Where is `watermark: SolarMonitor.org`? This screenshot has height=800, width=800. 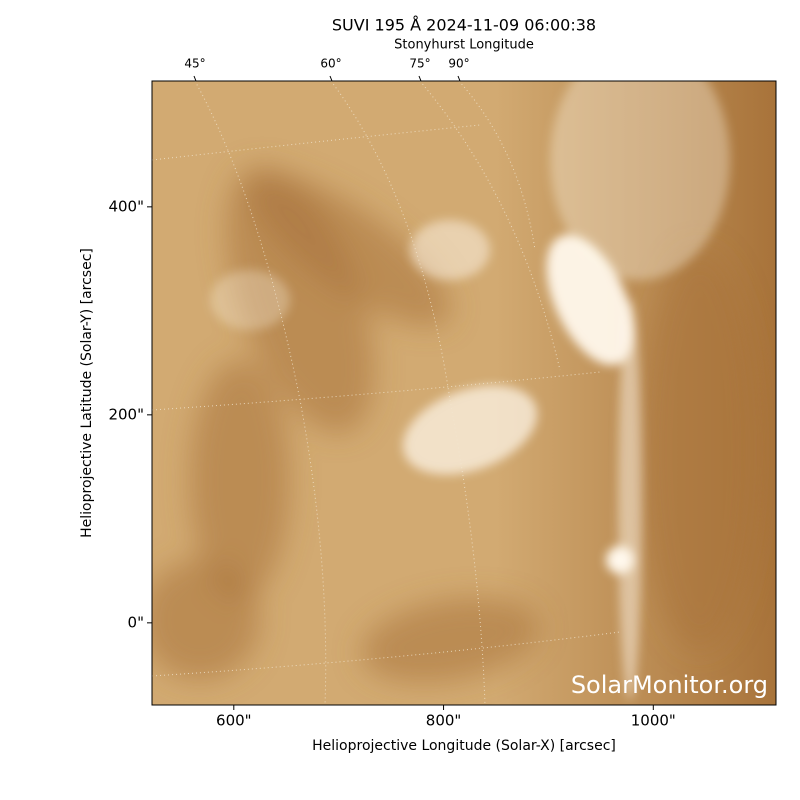
watermark: SolarMonitor.org is located at coordinates (669, 685).